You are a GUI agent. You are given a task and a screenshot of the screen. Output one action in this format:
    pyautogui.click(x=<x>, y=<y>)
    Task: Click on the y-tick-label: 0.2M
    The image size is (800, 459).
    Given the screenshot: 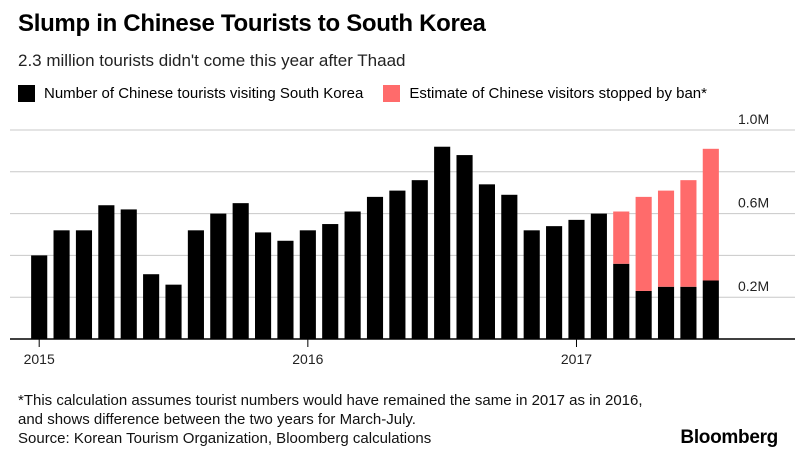 What is the action you would take?
    pyautogui.click(x=753, y=286)
    